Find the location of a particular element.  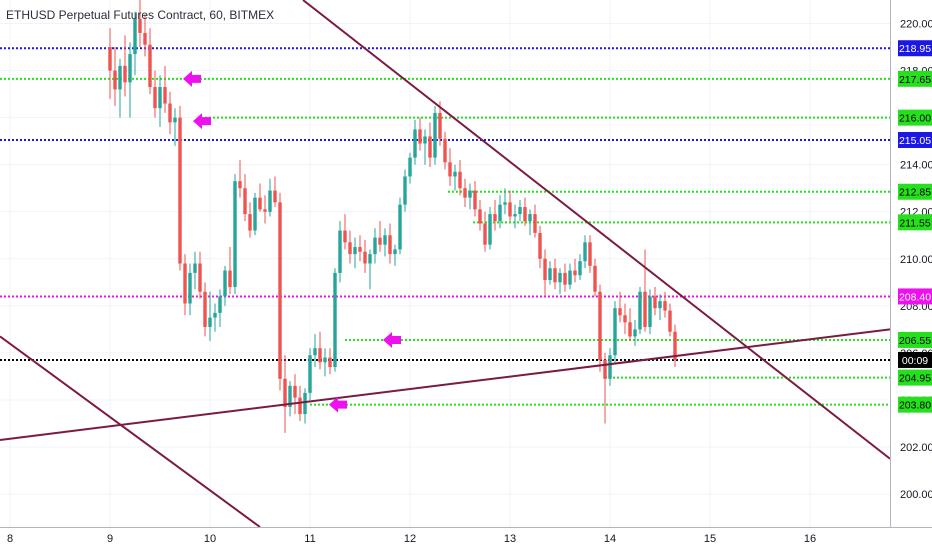

current-price-badge is located at coordinates (915, 359).